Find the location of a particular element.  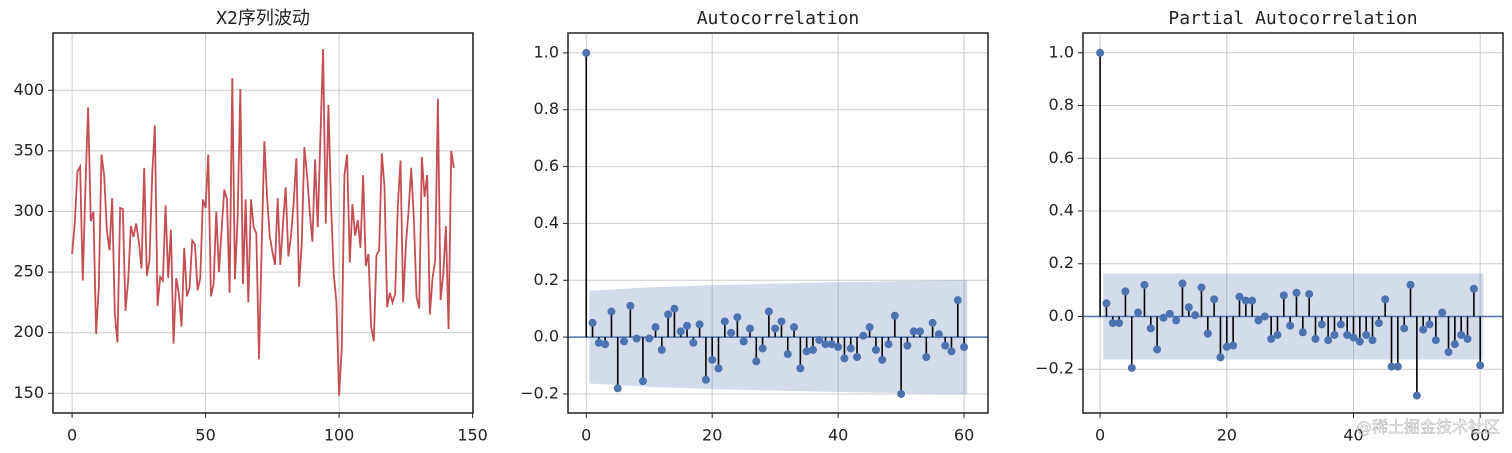

y-tick-label: 400 is located at coordinates (28, 89).